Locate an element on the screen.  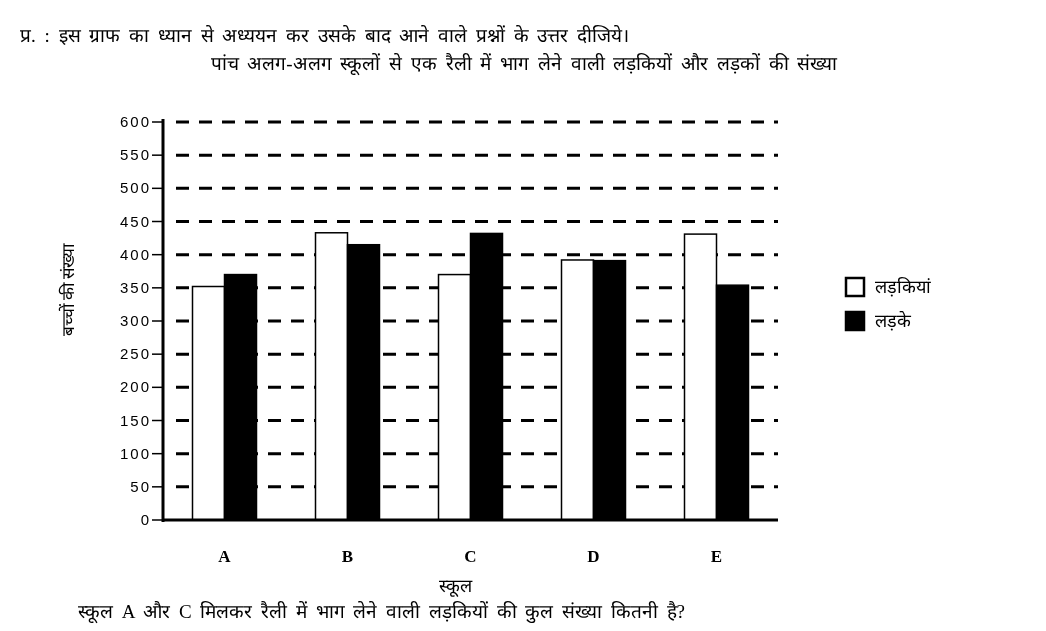
y-tick-label: 0 is located at coordinates (145, 519).